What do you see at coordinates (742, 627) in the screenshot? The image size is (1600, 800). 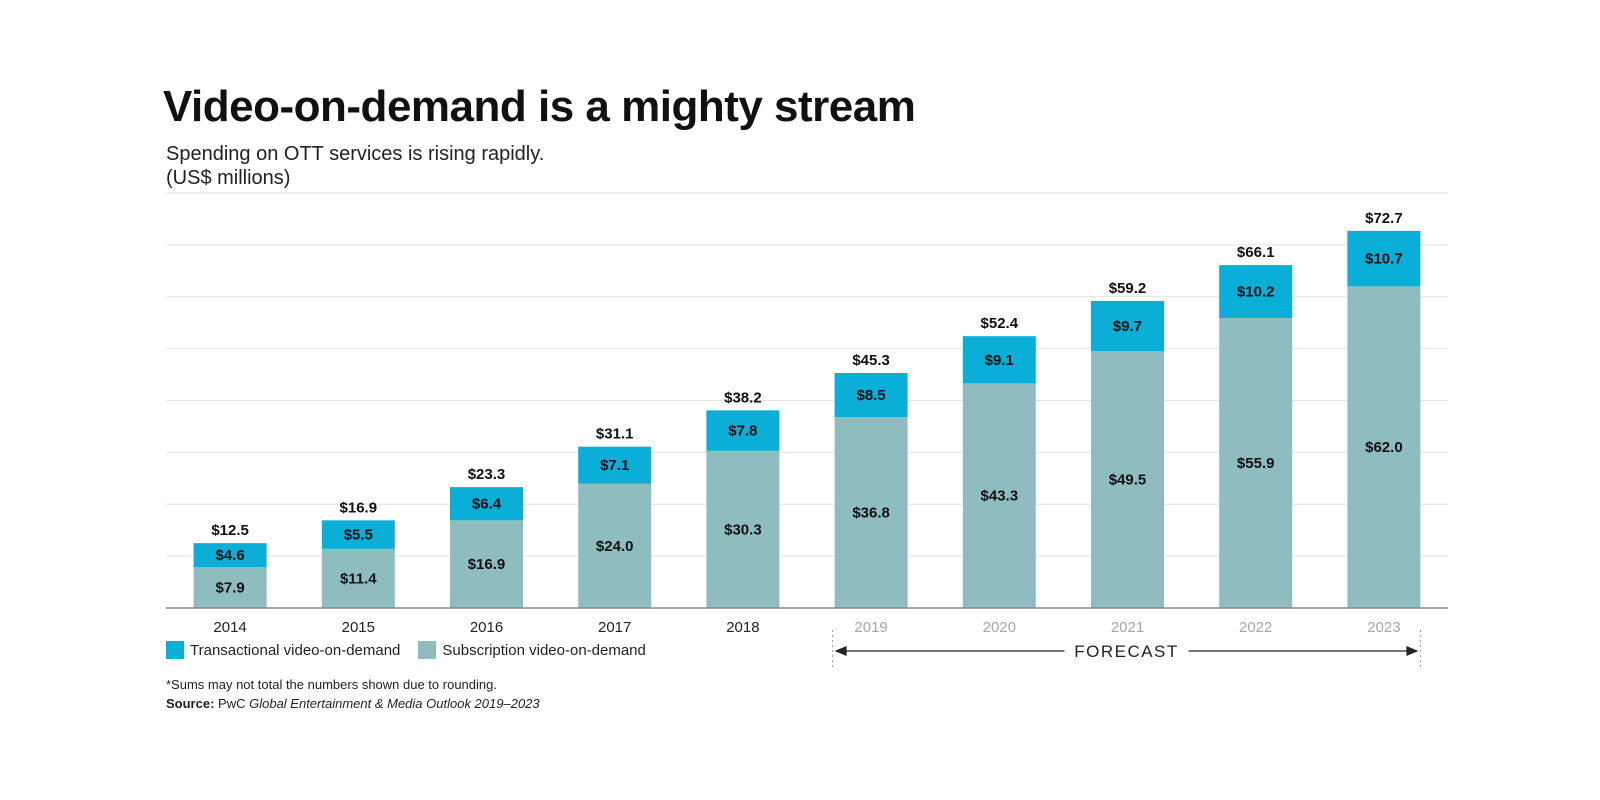 I see `x-tick-label: 2018` at bounding box center [742, 627].